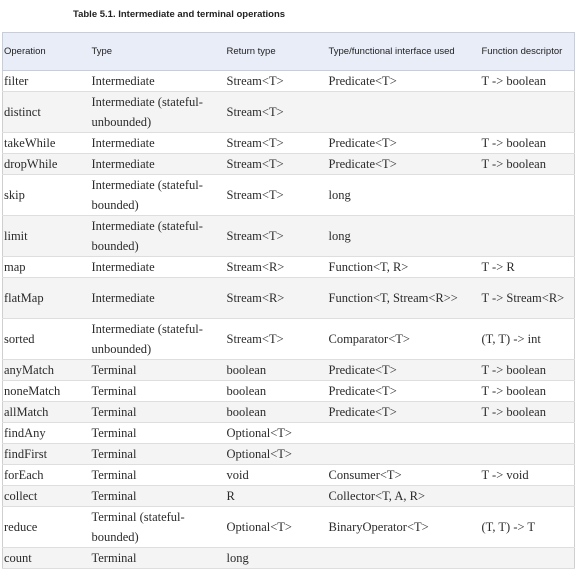 This screenshot has height=581, width=575. Describe the element at coordinates (527, 339) in the screenshot. I see `cell-descriptor: (T, T) -> int` at that location.